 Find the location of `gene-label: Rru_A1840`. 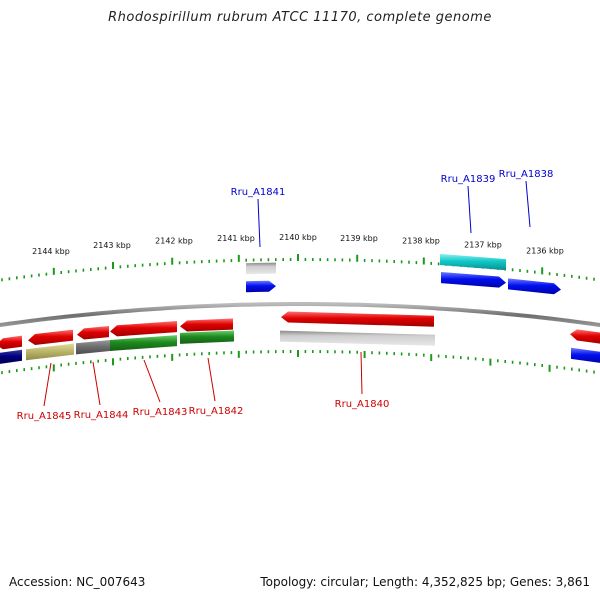

gene-label: Rru_A1840 is located at coordinates (362, 404).